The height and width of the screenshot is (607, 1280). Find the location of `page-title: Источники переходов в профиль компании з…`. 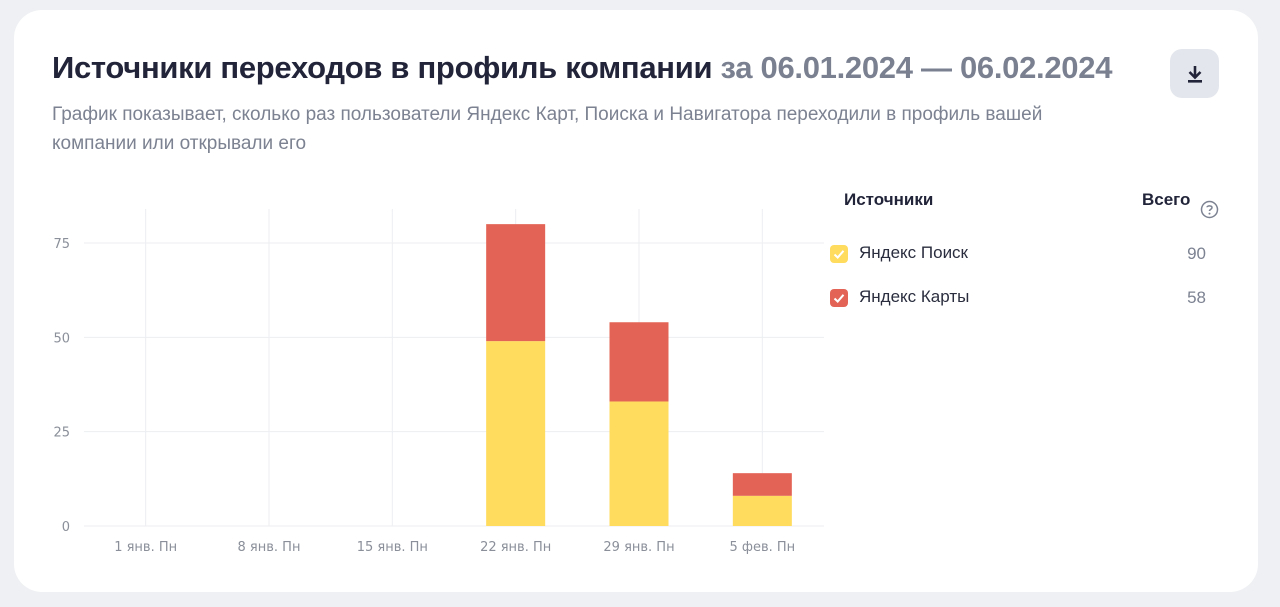

page-title: Источники переходов в профиль компании з… is located at coordinates (582, 68).